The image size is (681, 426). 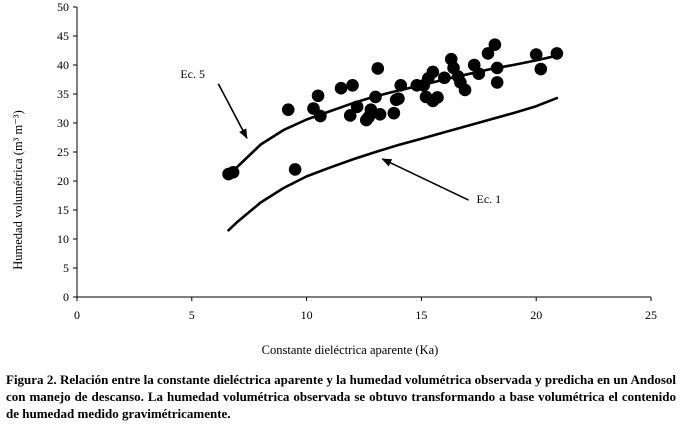 What do you see at coordinates (66, 297) in the screenshot?
I see `y-tick-label: 0` at bounding box center [66, 297].